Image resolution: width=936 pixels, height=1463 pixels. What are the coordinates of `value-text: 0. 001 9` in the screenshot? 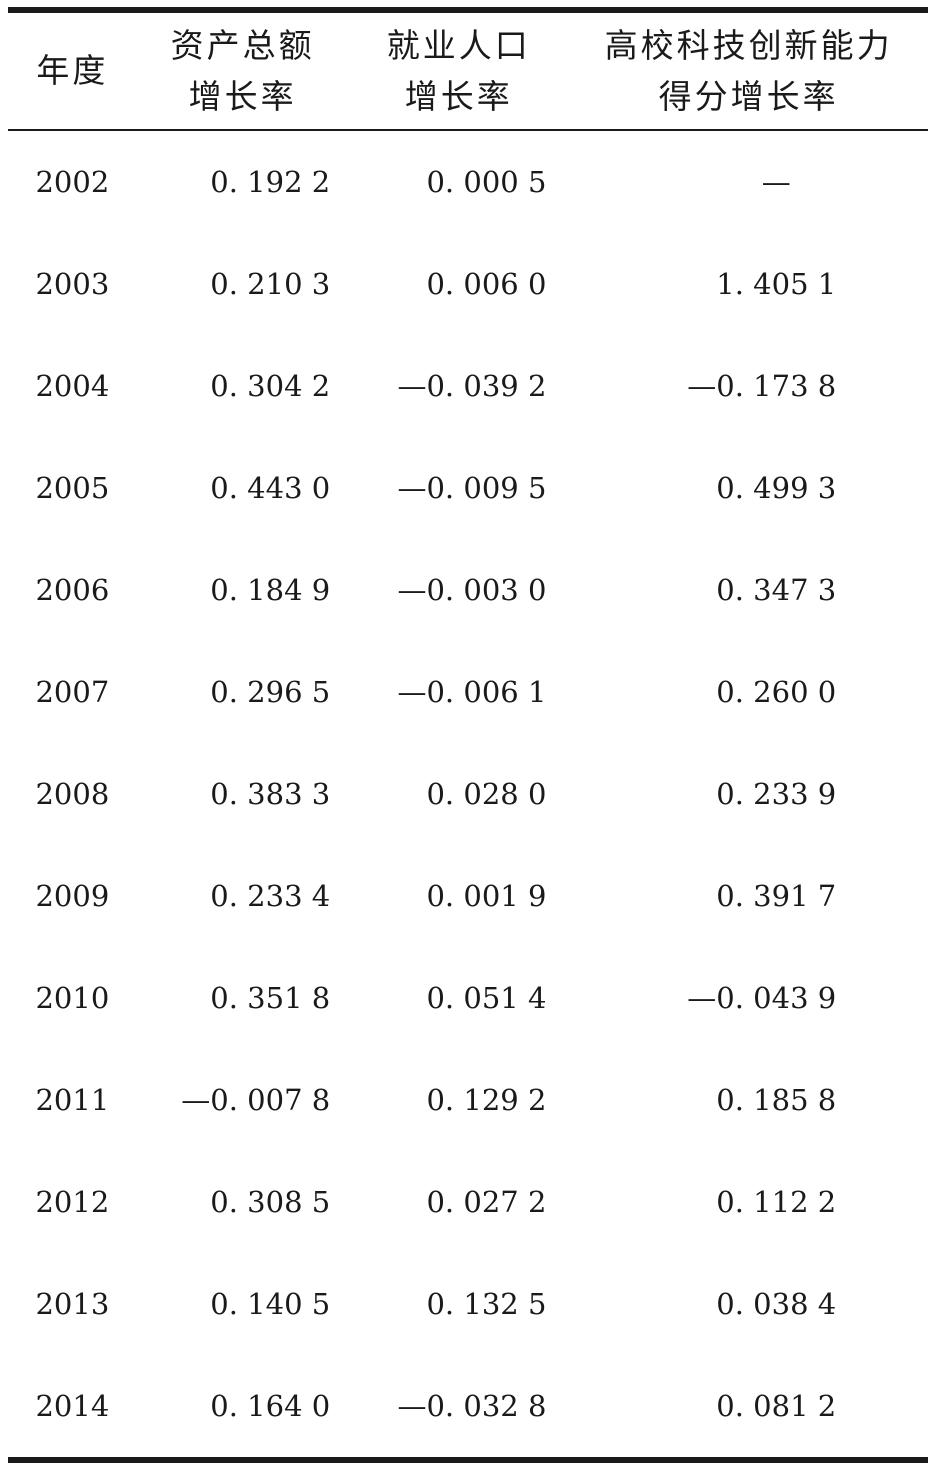 It's located at (486, 896).